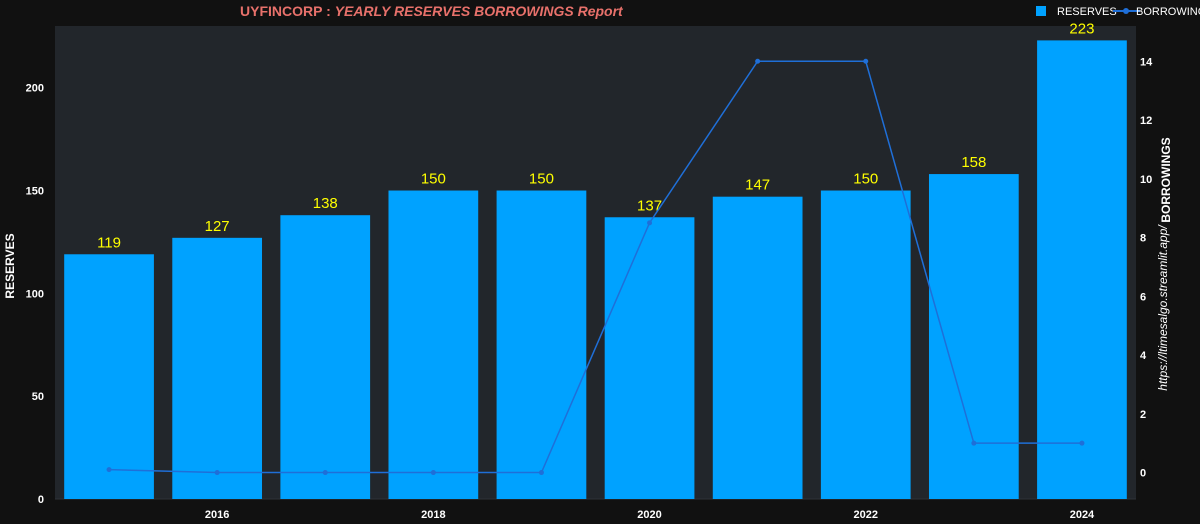 This screenshot has height=524, width=1200. Describe the element at coordinates (1166, 179) in the screenshot. I see `y2-axis-title: BORROWINGS` at that location.